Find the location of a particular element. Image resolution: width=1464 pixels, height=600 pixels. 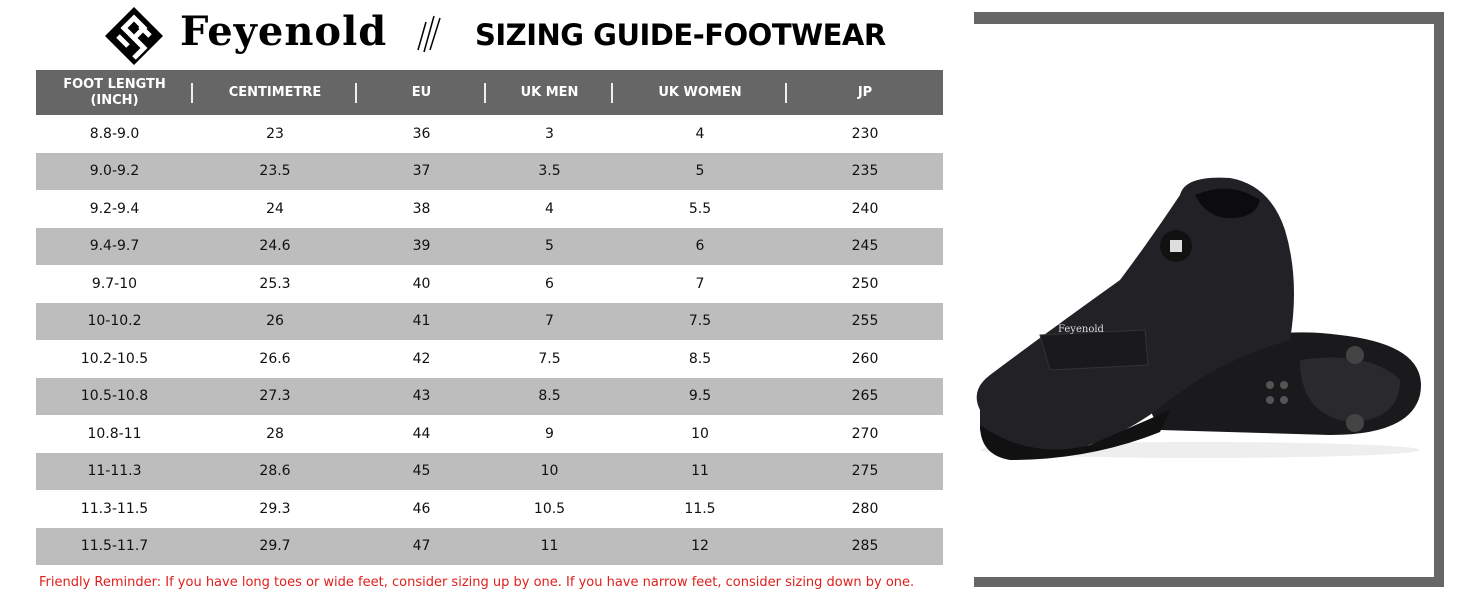

table-cell: 5.5 is located at coordinates (700, 208).